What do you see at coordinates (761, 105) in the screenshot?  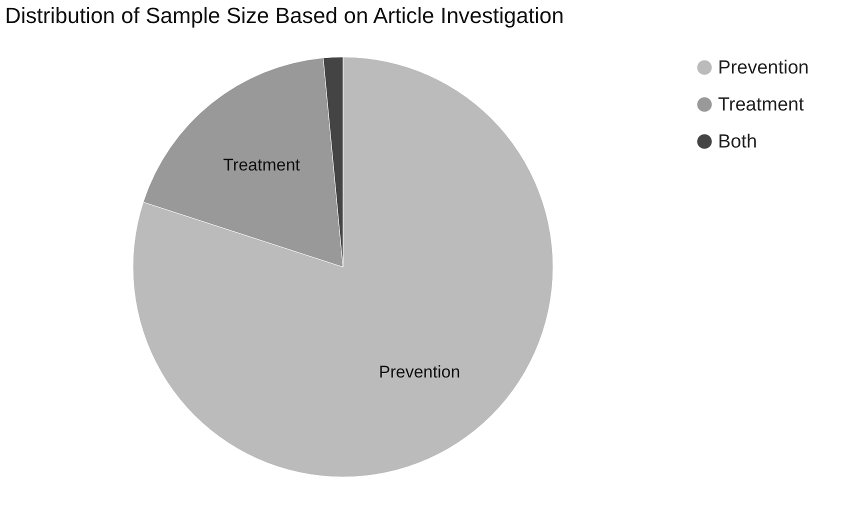 I see `legend-label: Treatment` at bounding box center [761, 105].